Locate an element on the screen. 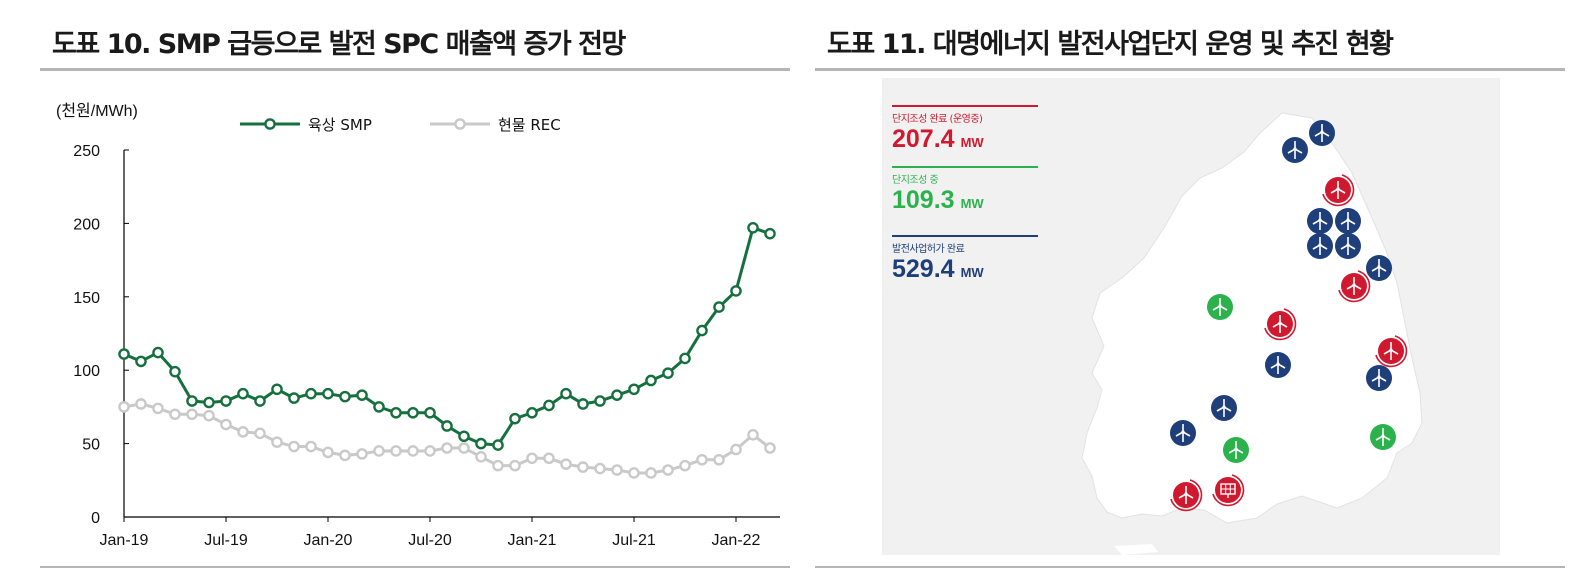  legend-entry: 육상 SMP is located at coordinates (306, 125).